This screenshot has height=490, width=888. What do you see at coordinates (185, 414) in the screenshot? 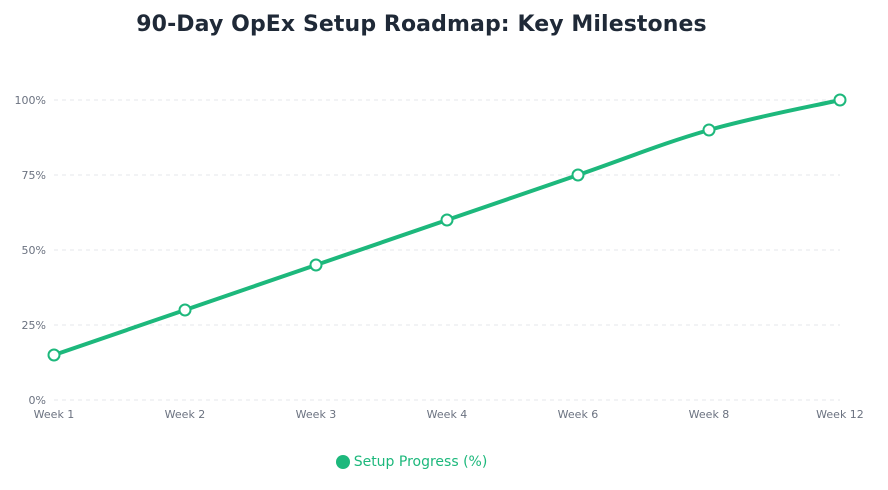
I see `x-tick-label: Week 2` at bounding box center [185, 414].